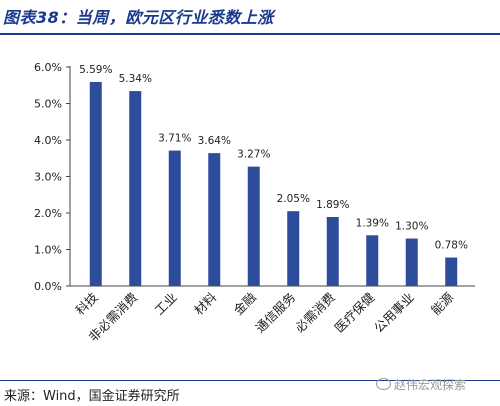 Image resolution: width=500 pixels, height=406 pixels. Describe the element at coordinates (95, 70) in the screenshot. I see `data-label: 5.59%` at that location.